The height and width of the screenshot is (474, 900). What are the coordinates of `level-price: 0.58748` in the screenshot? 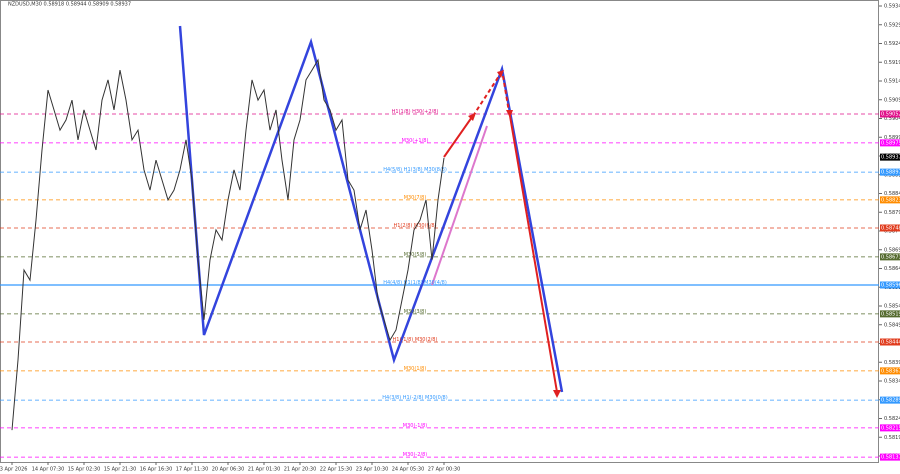 It's located at (890, 229).